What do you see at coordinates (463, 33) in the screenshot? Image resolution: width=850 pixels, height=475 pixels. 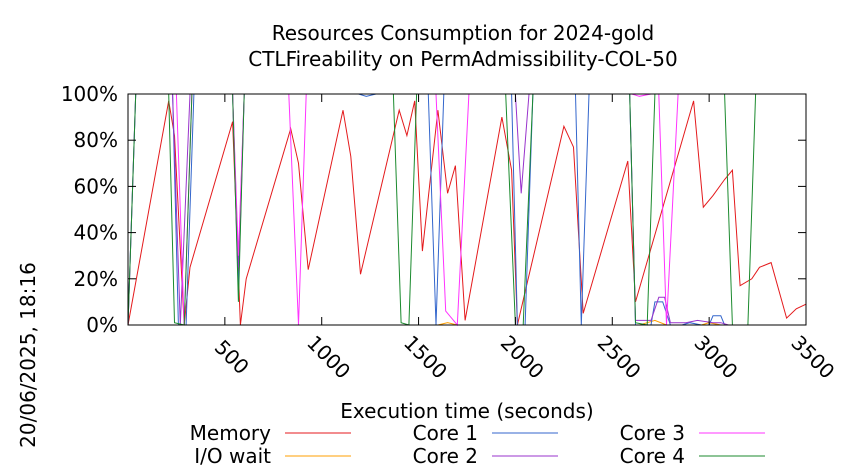 I see `chart-title: Resources Consumption for 2024-gold` at bounding box center [463, 33].